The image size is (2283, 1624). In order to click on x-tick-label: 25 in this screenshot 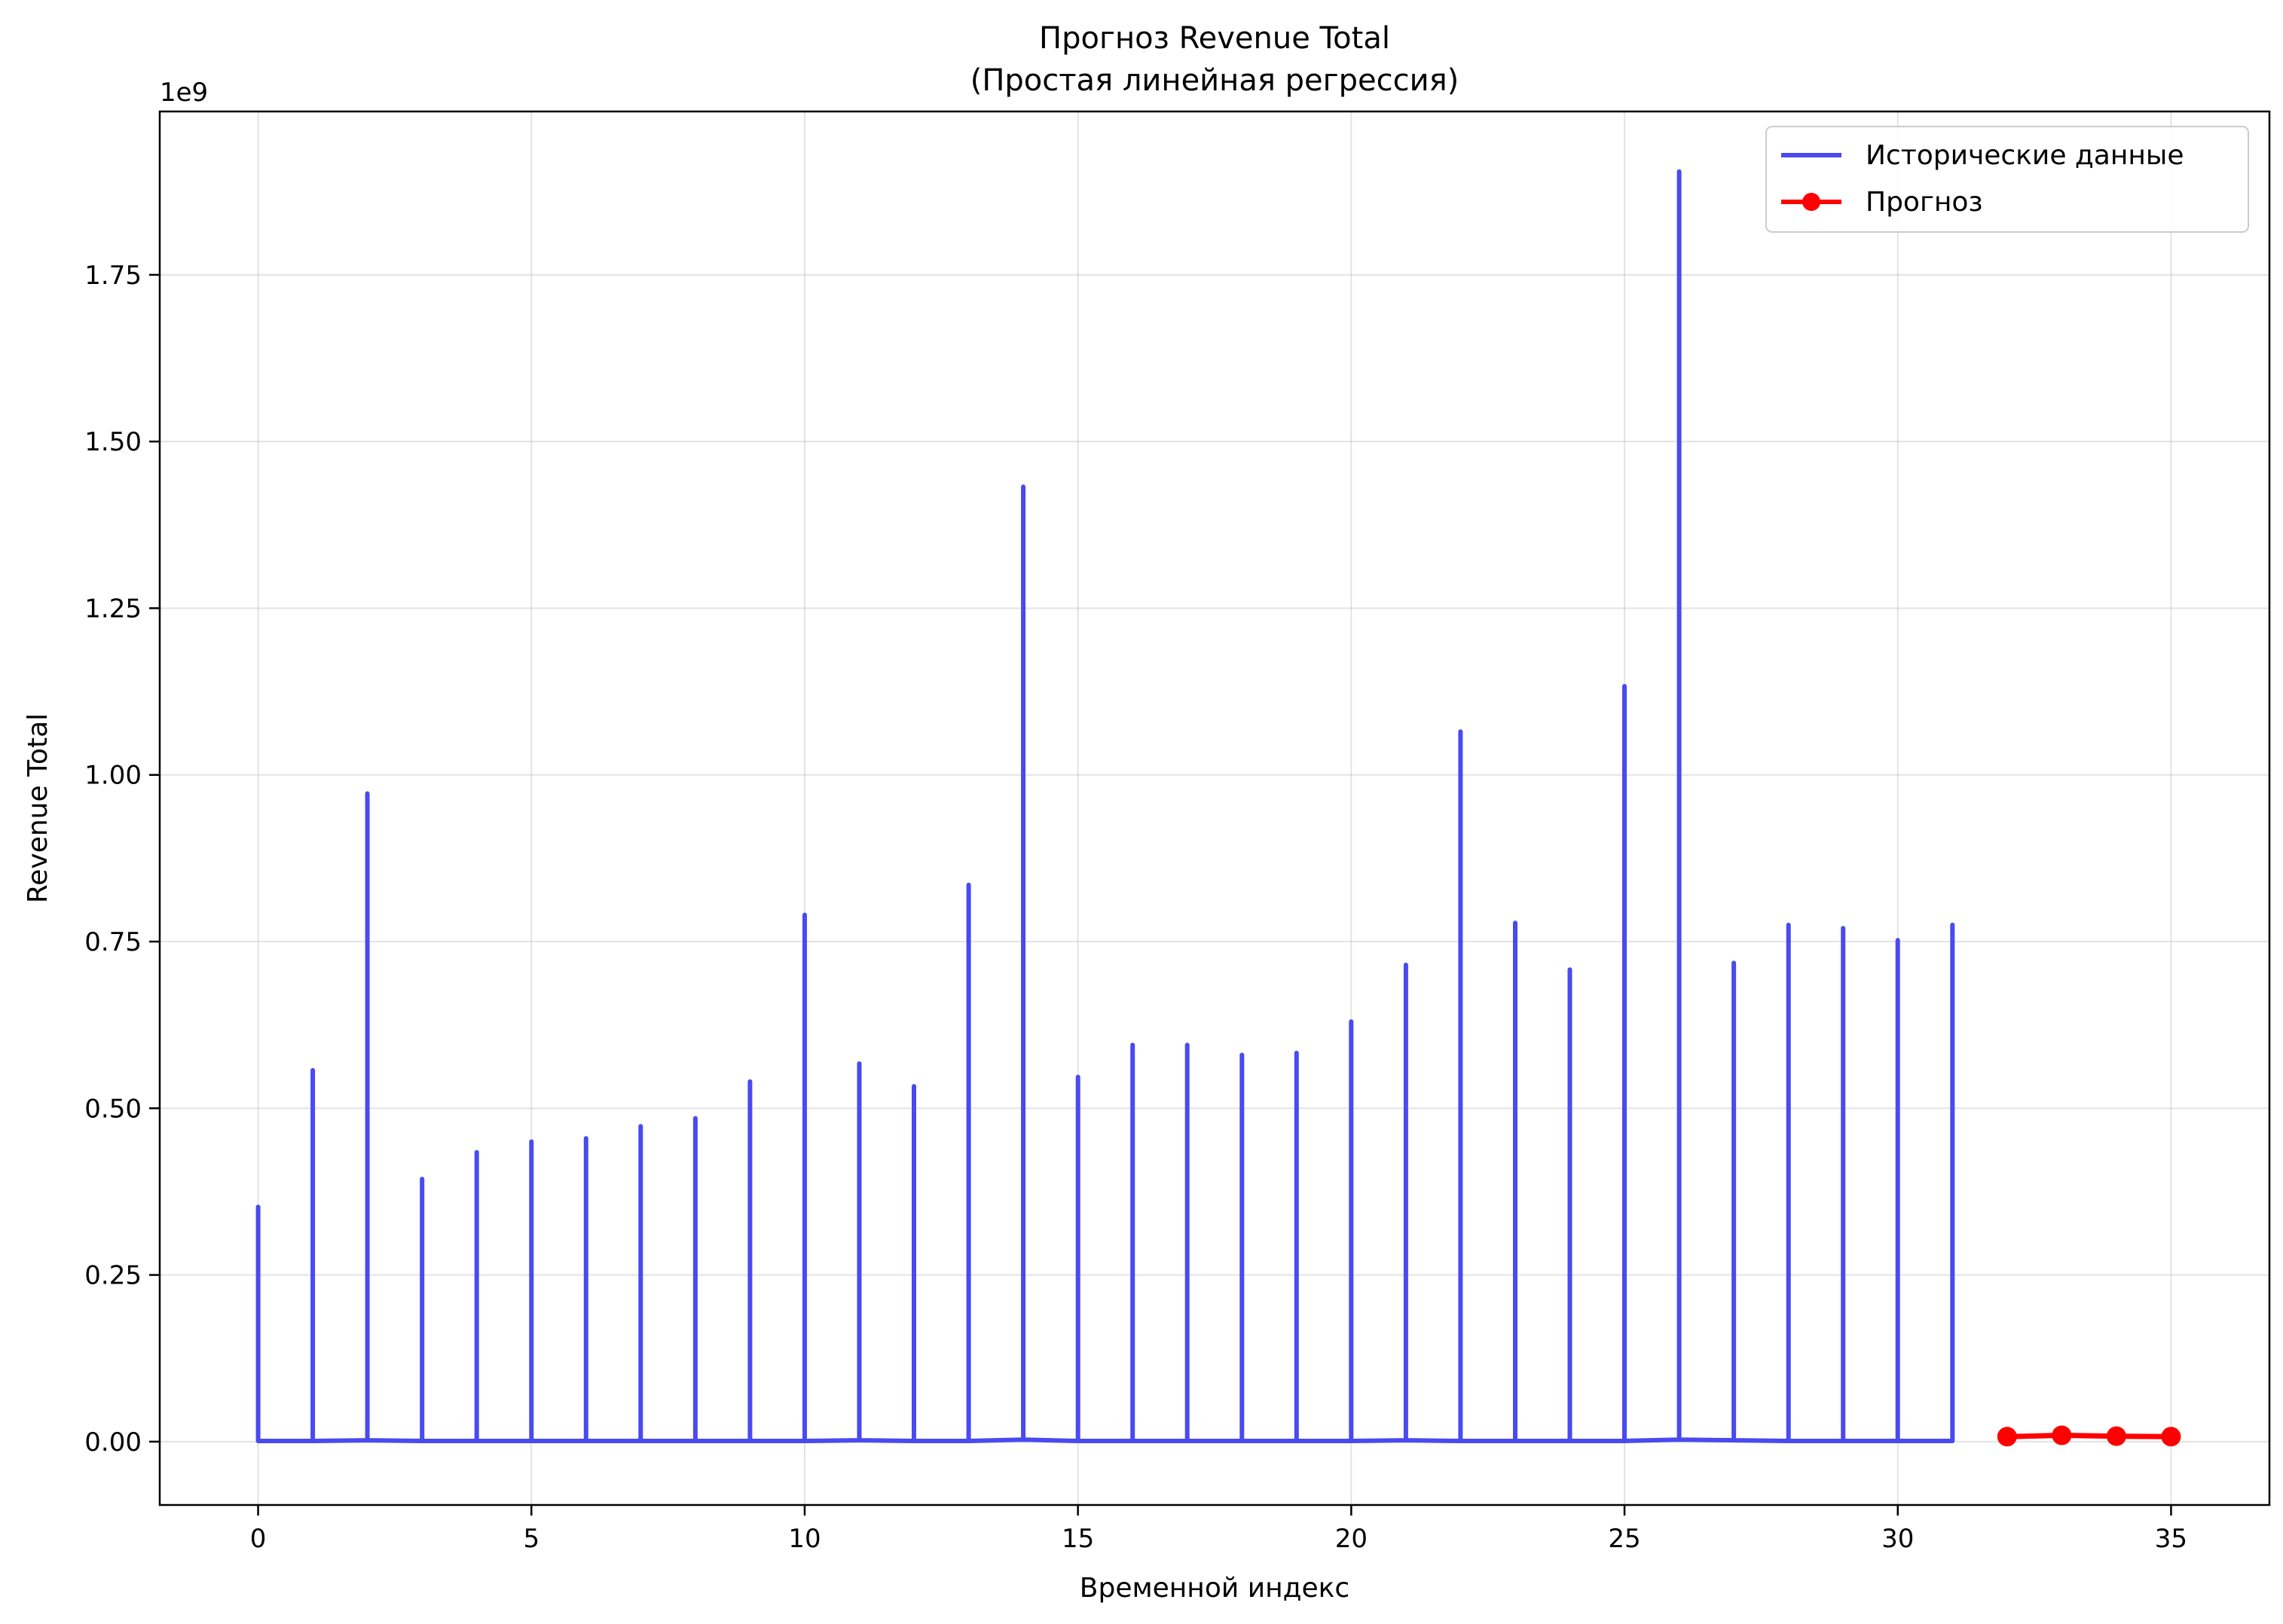, I will do `click(1624, 1539)`.